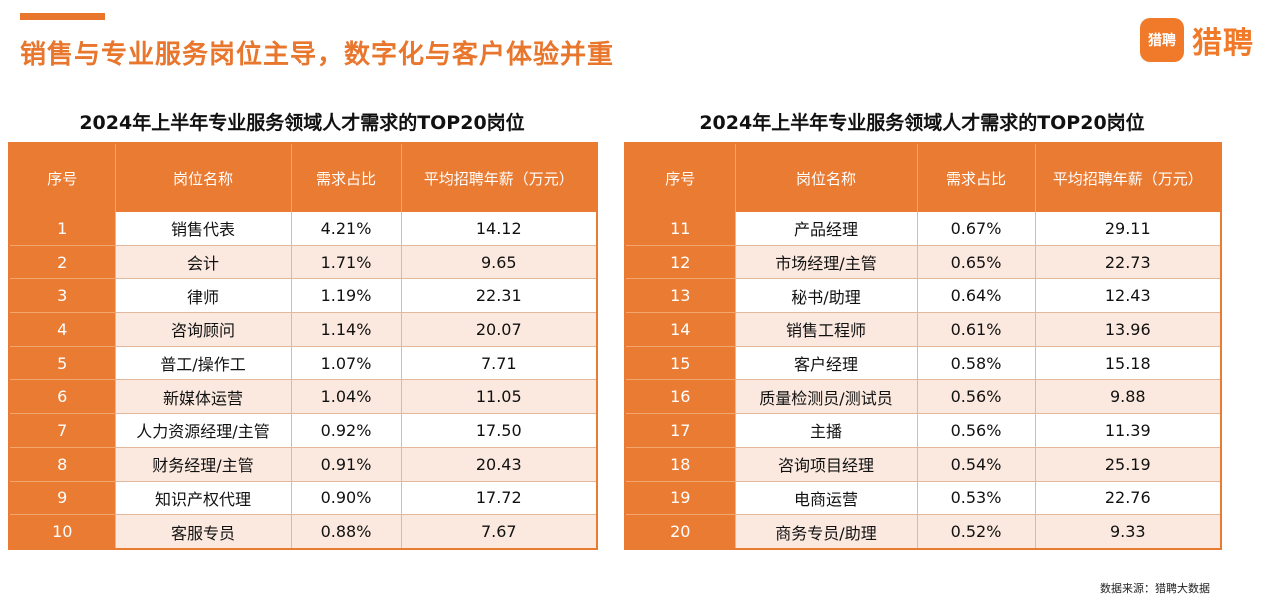  I want to click on page-headline: 销售与专业服务岗位主导，数字化与客户体验并重, so click(317, 55).